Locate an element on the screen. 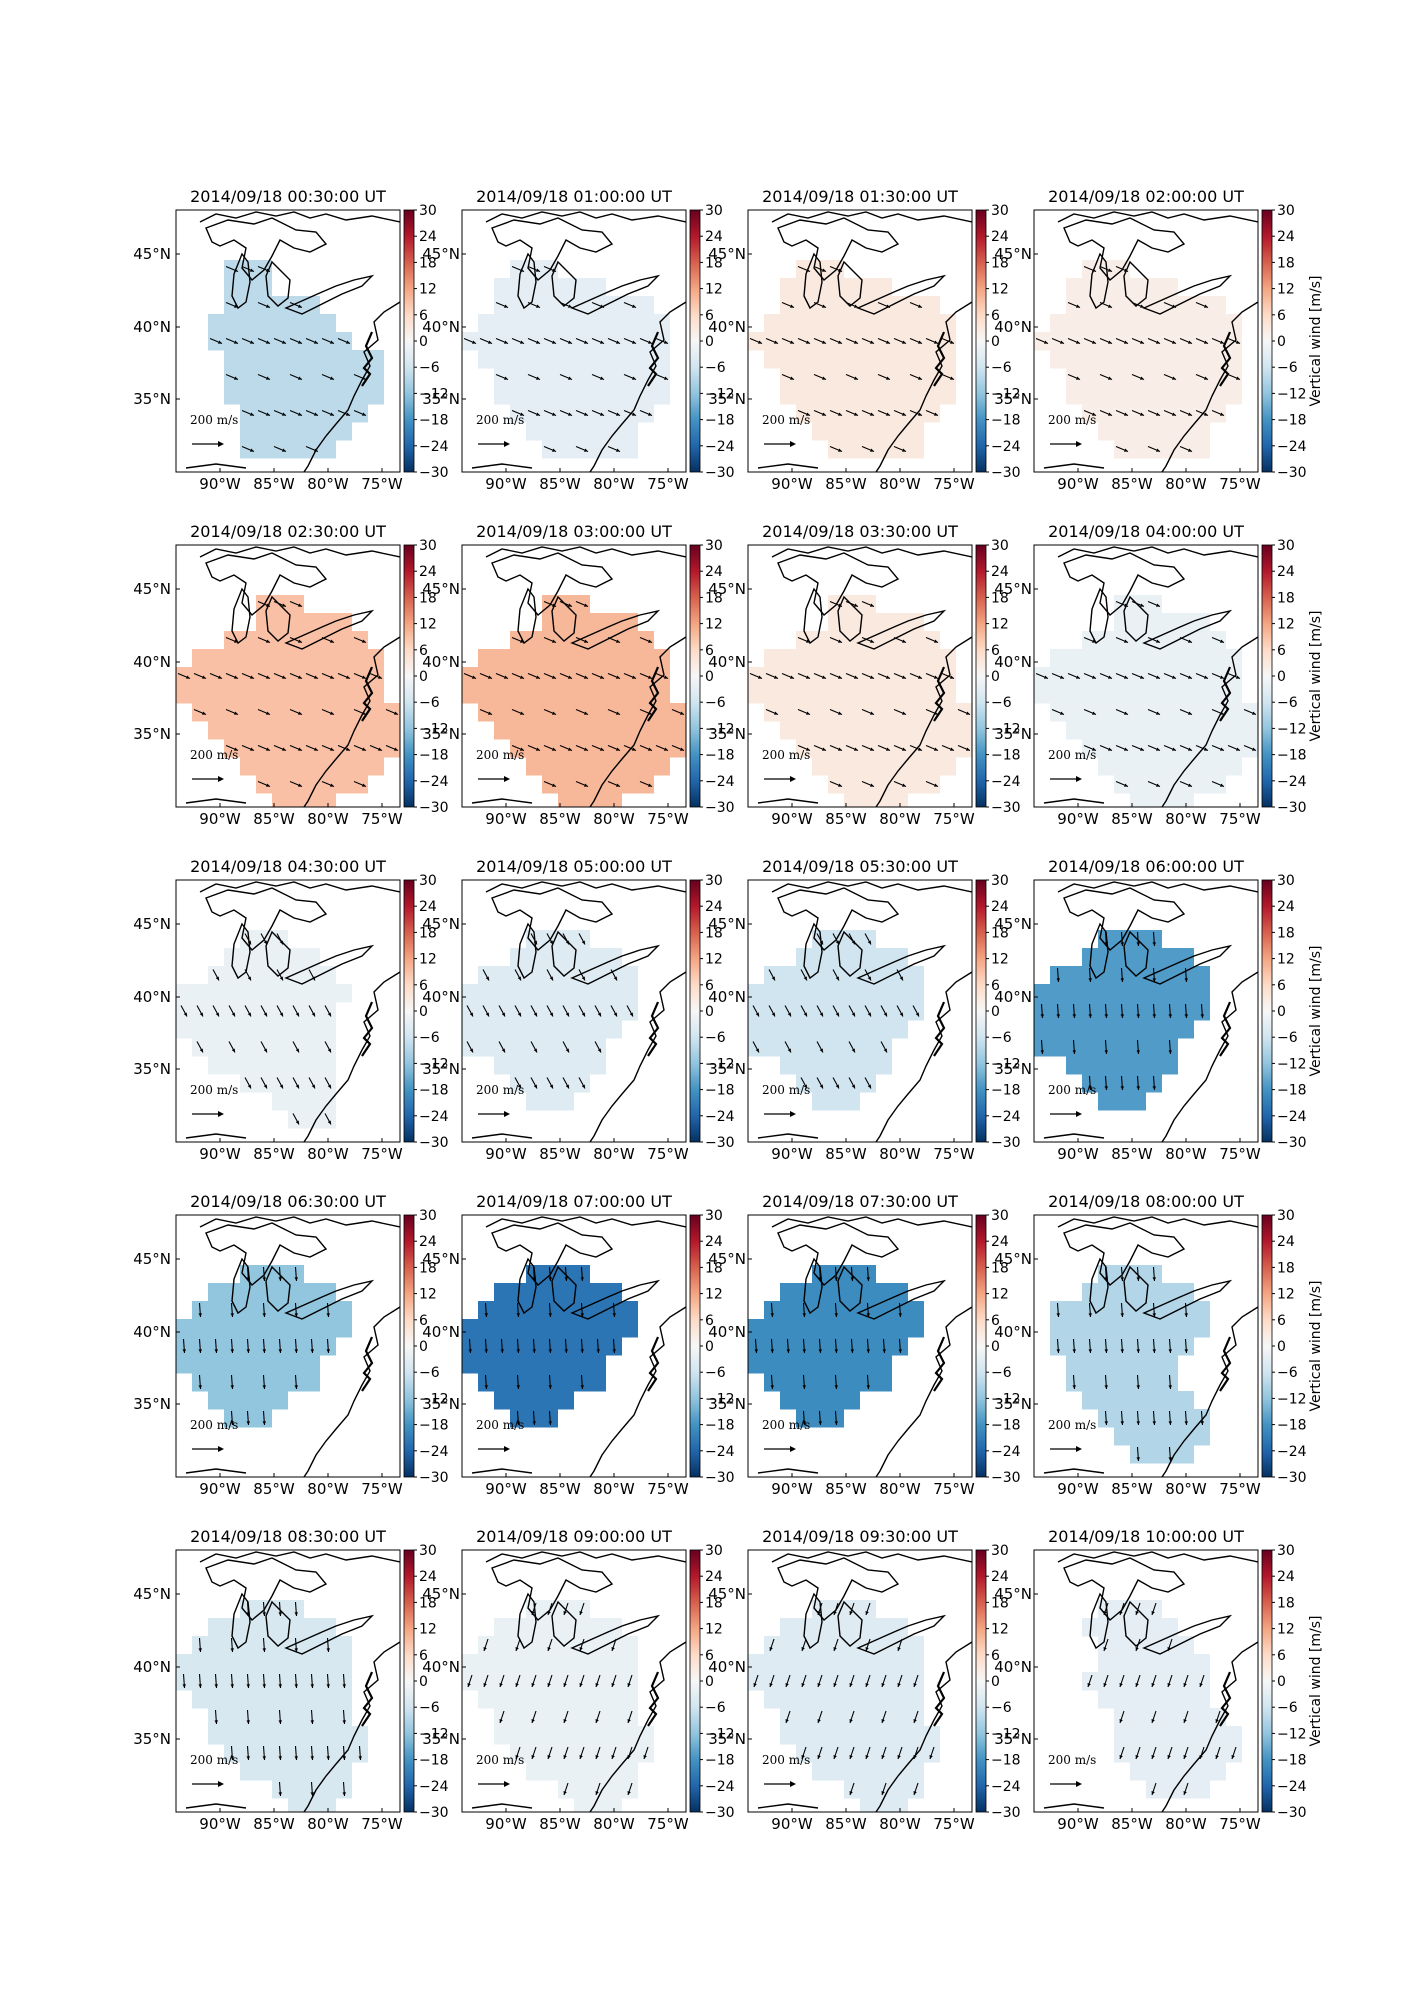 This screenshot has height=2010, width=1410. colorbar-tick-label: −18 is located at coordinates (720, 1426).